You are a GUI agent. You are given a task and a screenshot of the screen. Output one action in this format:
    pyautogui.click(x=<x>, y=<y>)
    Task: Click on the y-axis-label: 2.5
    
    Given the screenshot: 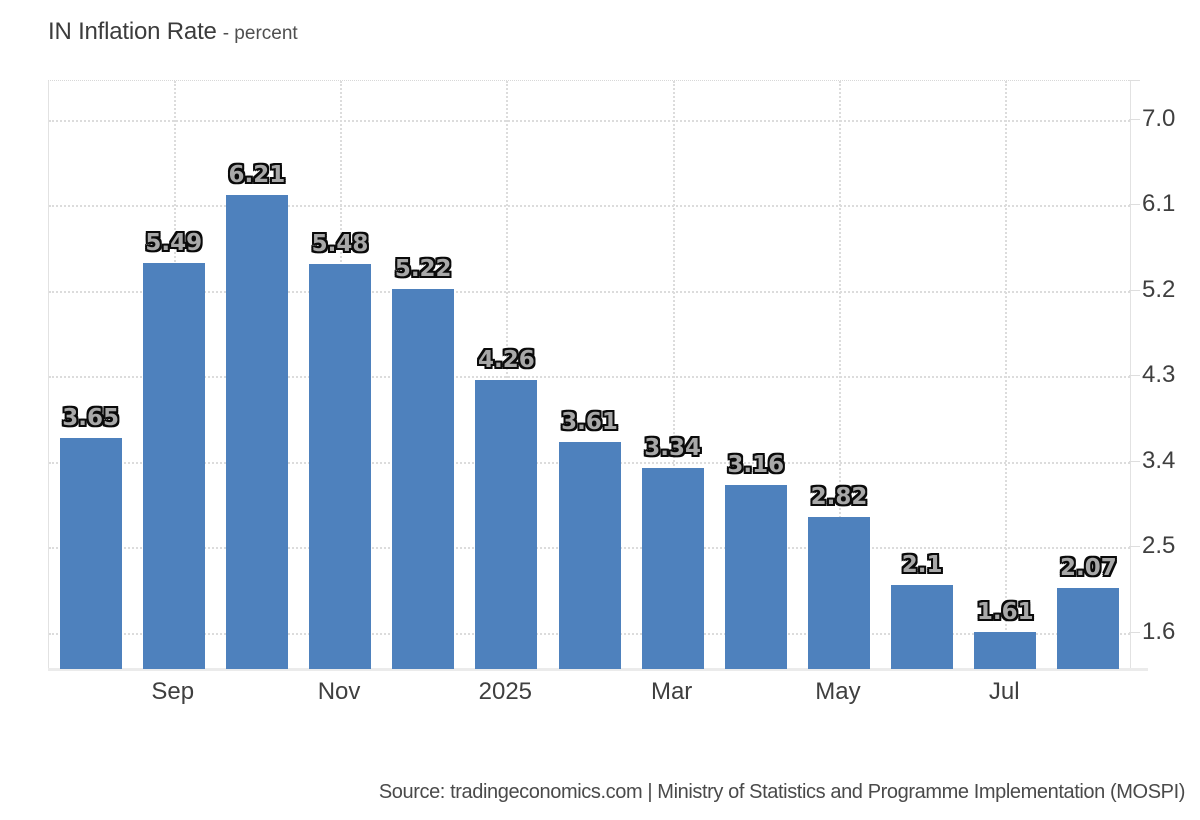 What is the action you would take?
    pyautogui.click(x=1159, y=546)
    